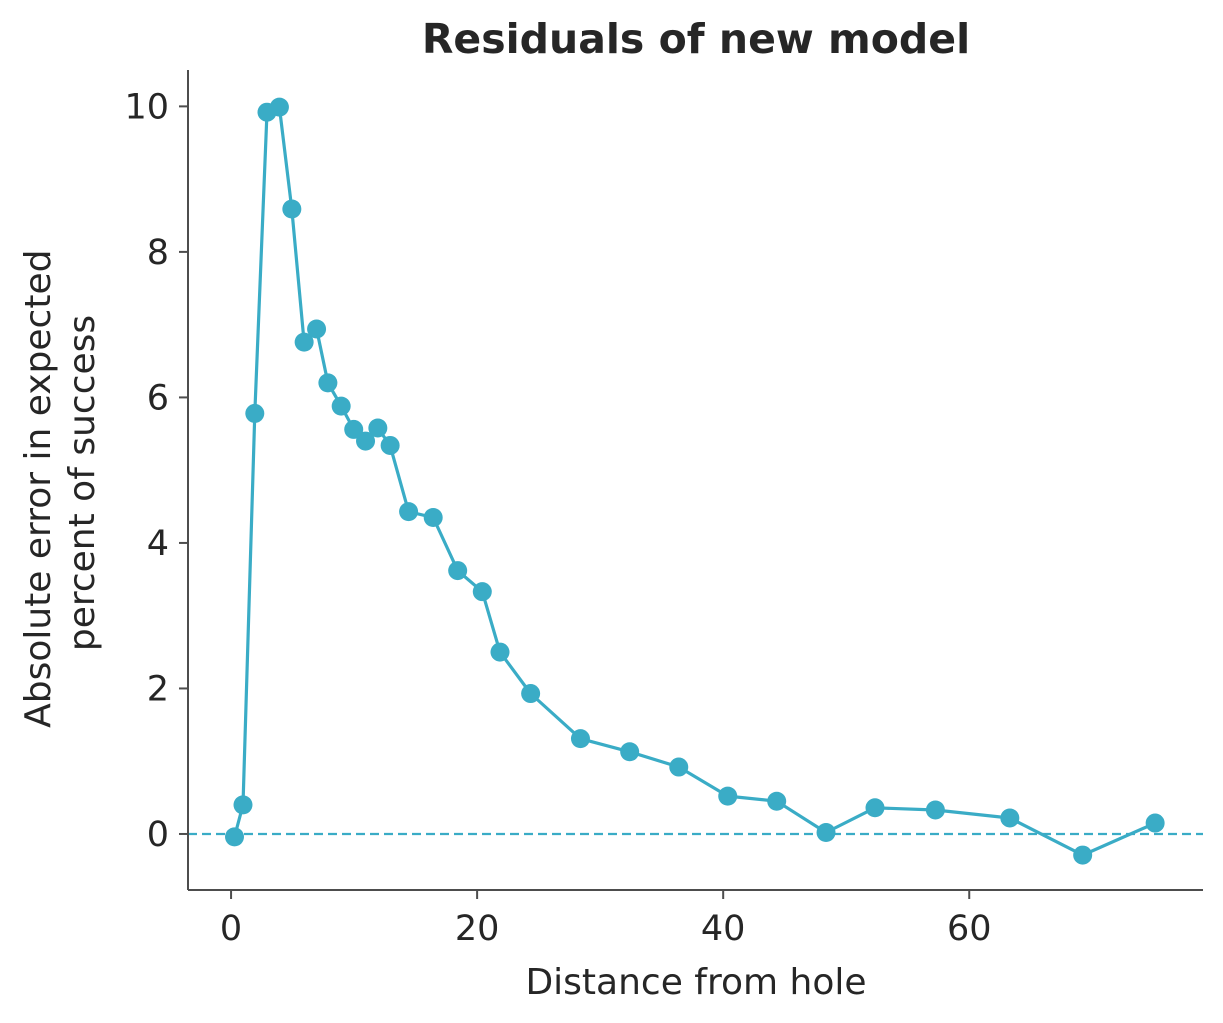 This screenshot has height=1023, width=1223. Describe the element at coordinates (146, 107) in the screenshot. I see `y-tick-label: 10` at that location.